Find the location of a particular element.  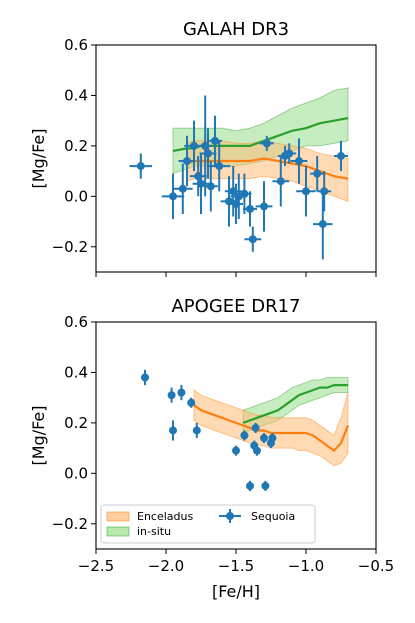

legend-swatch-insitu is located at coordinates (118, 531).